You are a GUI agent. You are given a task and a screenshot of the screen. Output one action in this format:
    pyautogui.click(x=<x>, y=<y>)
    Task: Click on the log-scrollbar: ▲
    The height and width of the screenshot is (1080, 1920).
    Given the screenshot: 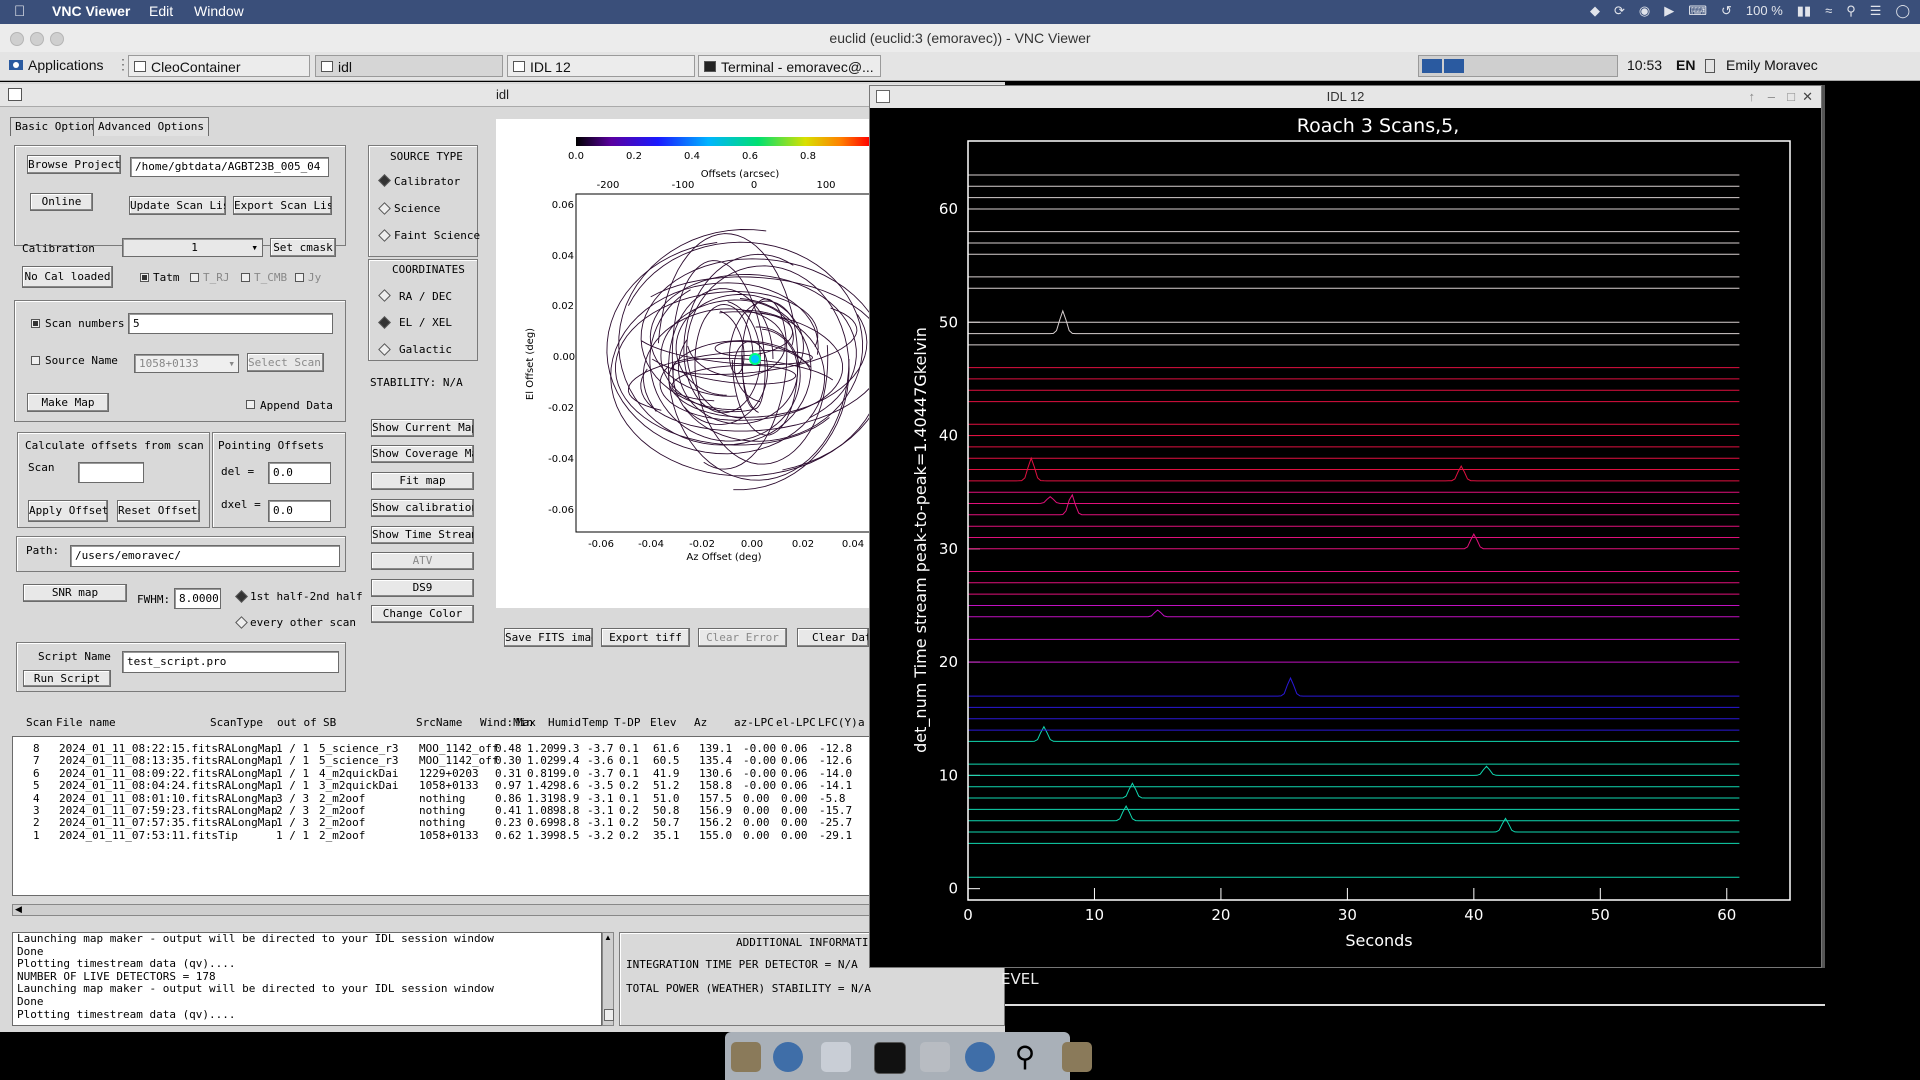 What is the action you would take?
    pyautogui.click(x=608, y=979)
    